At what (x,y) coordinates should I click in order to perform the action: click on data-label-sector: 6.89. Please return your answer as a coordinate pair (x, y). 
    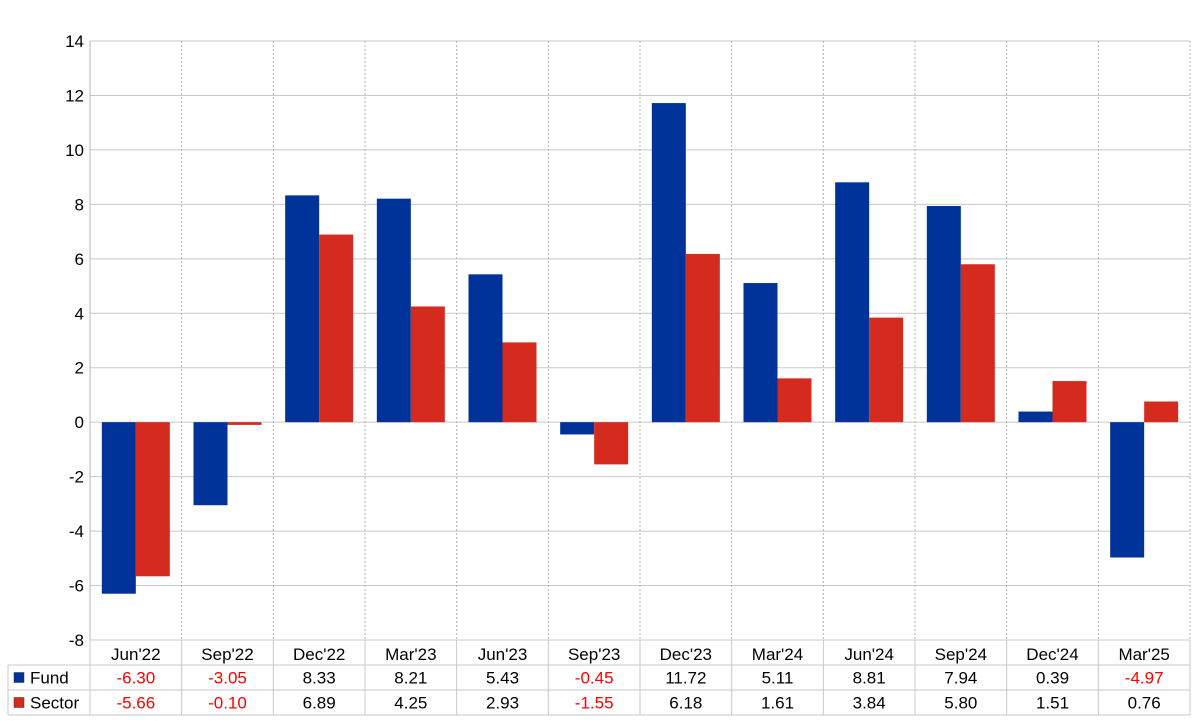
    Looking at the image, I should click on (319, 703).